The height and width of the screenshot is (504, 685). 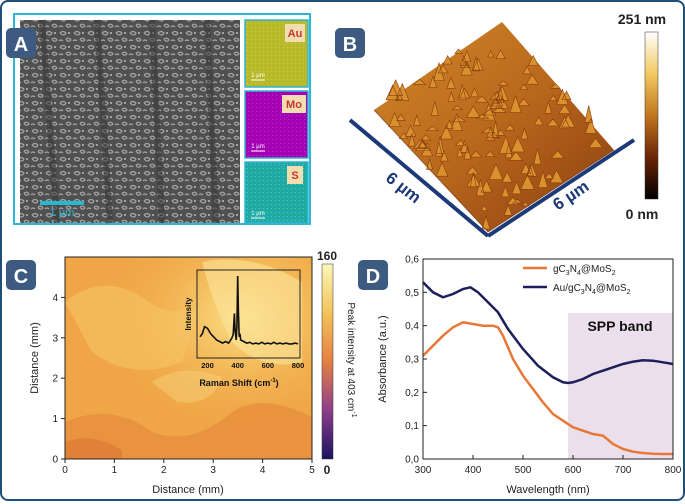 I want to click on raman-map-xtick-label: 0, so click(x=65, y=470).